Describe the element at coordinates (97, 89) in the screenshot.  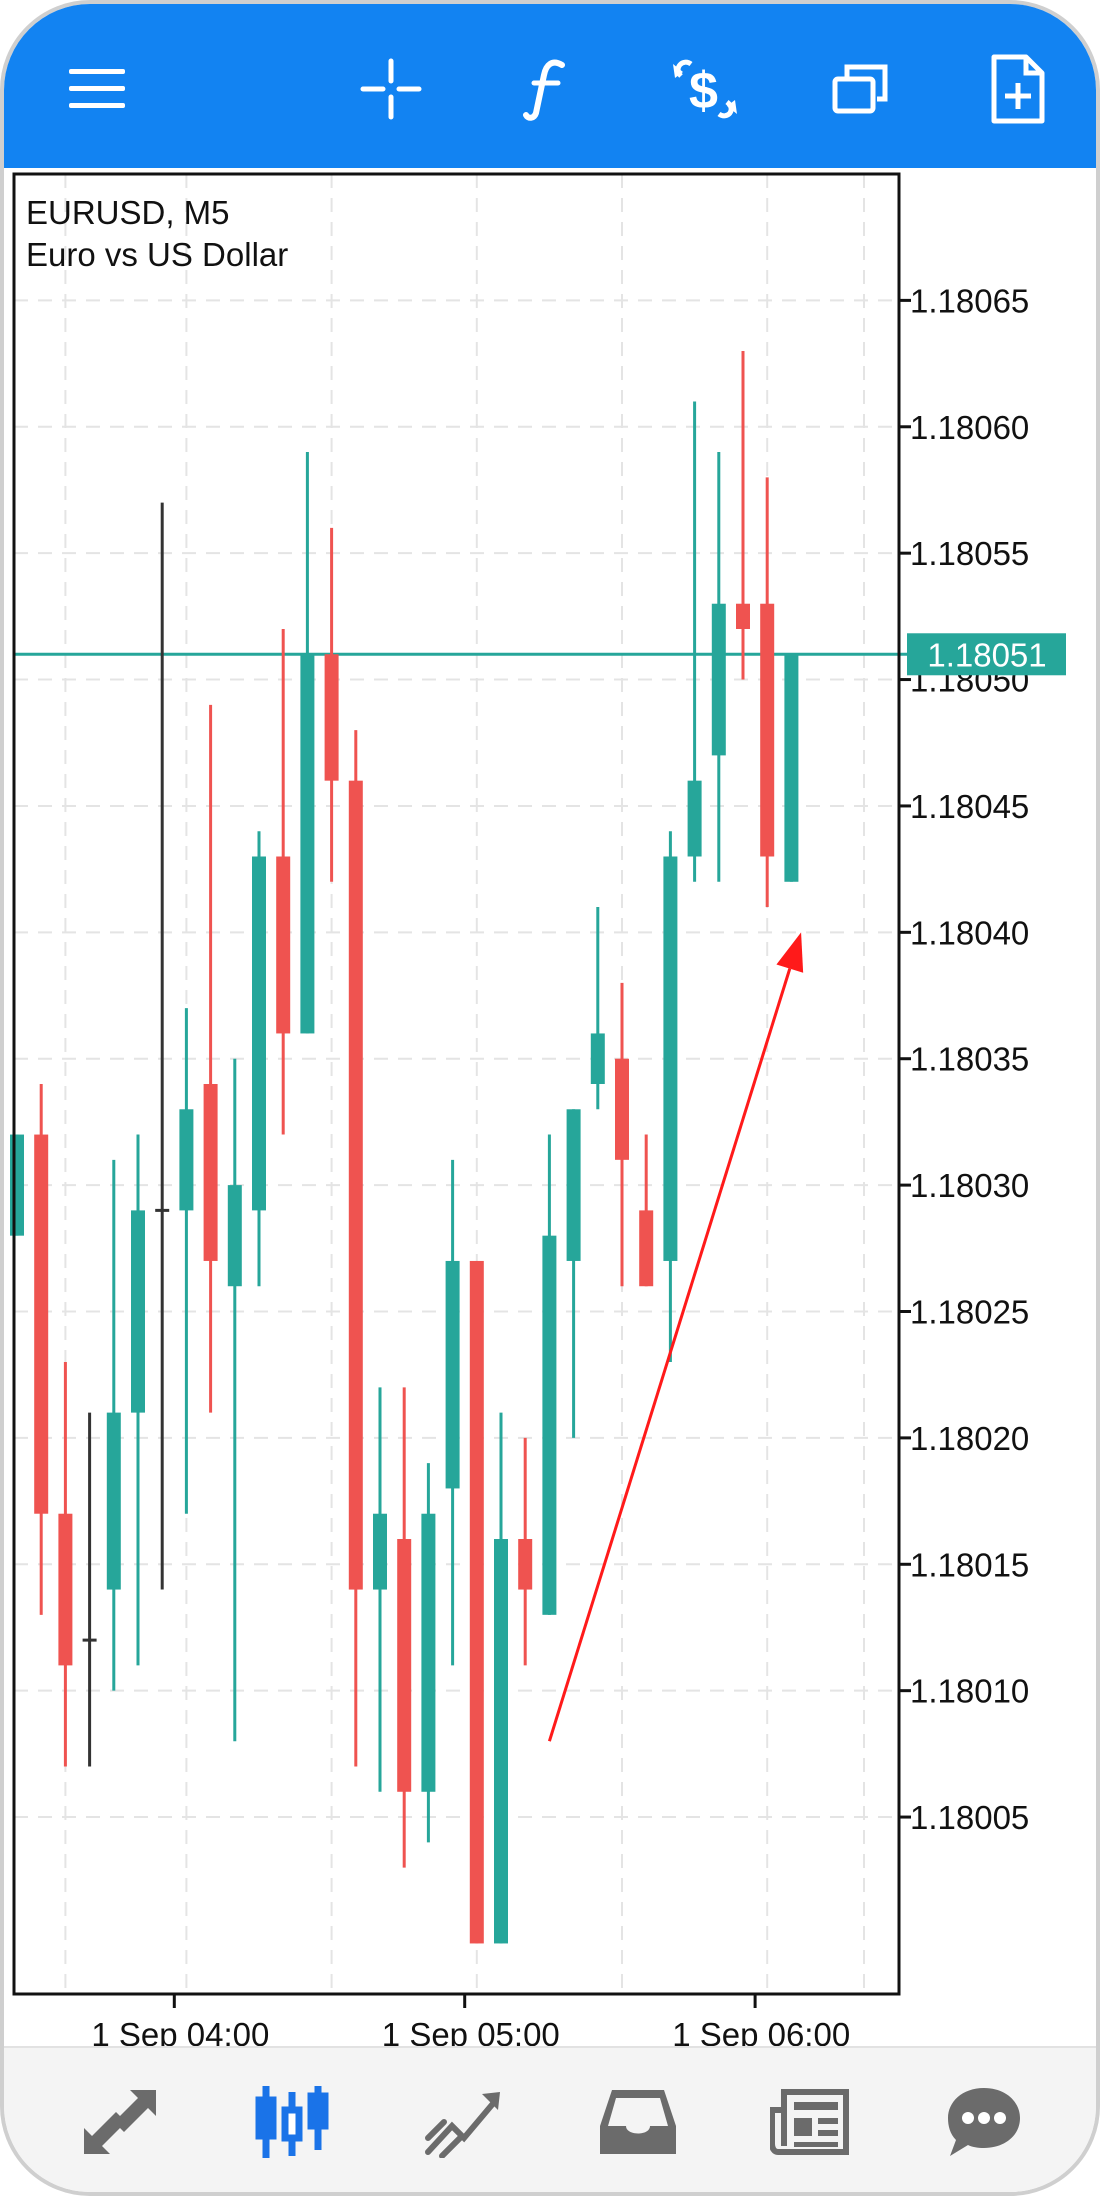
I see `menu-icon` at that location.